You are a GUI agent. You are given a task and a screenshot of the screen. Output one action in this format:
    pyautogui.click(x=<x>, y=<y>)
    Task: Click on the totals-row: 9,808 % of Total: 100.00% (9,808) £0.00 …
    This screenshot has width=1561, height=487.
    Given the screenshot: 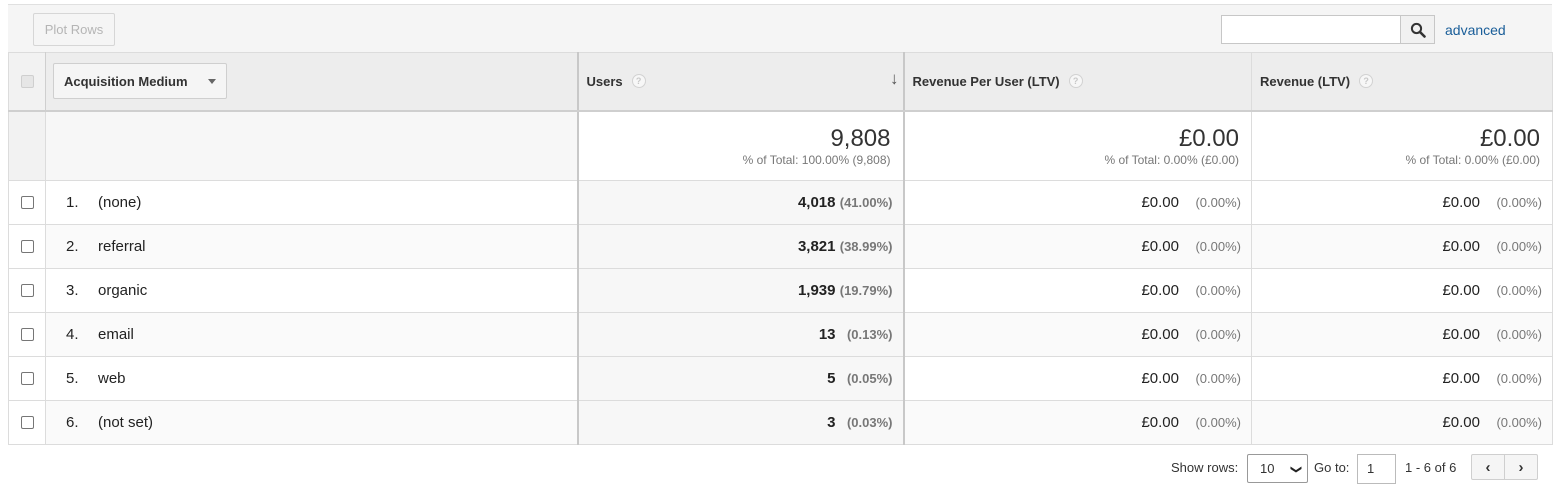 What is the action you would take?
    pyautogui.click(x=780, y=145)
    